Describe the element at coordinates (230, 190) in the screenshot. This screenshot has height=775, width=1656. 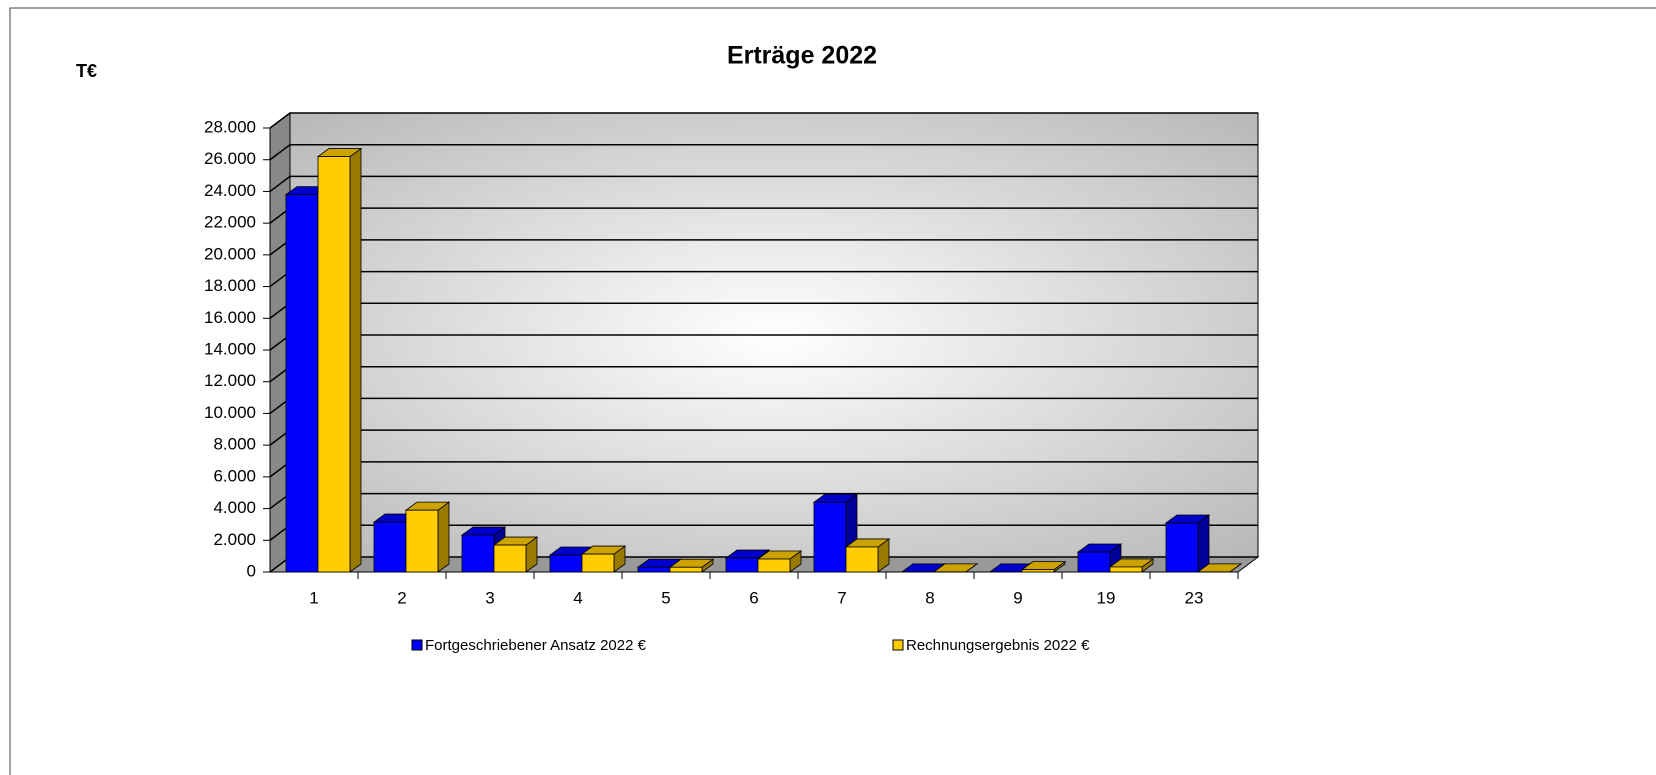
I see `y-tick-label: 24.000` at that location.